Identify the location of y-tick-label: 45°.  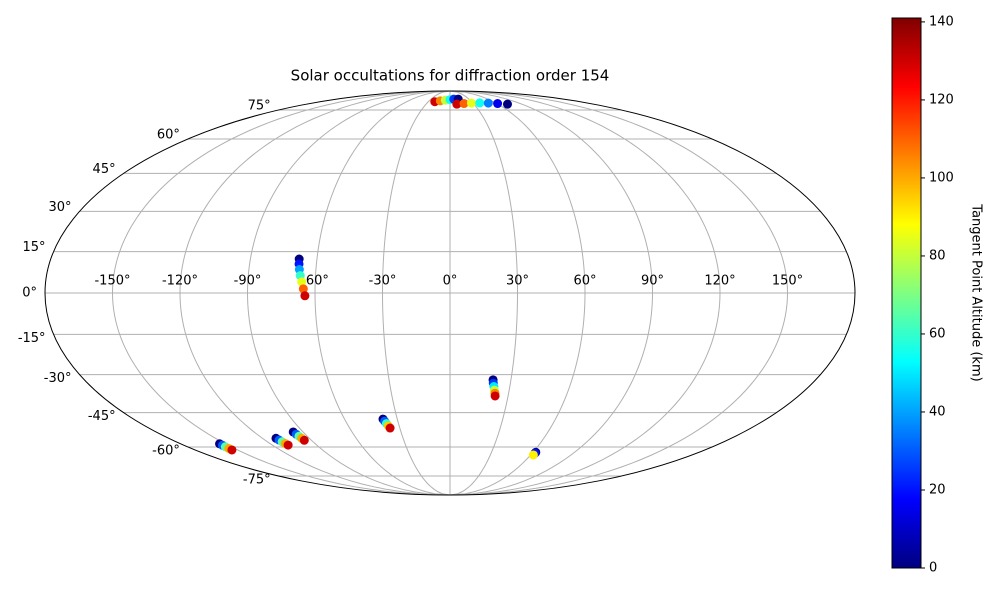
(104, 169).